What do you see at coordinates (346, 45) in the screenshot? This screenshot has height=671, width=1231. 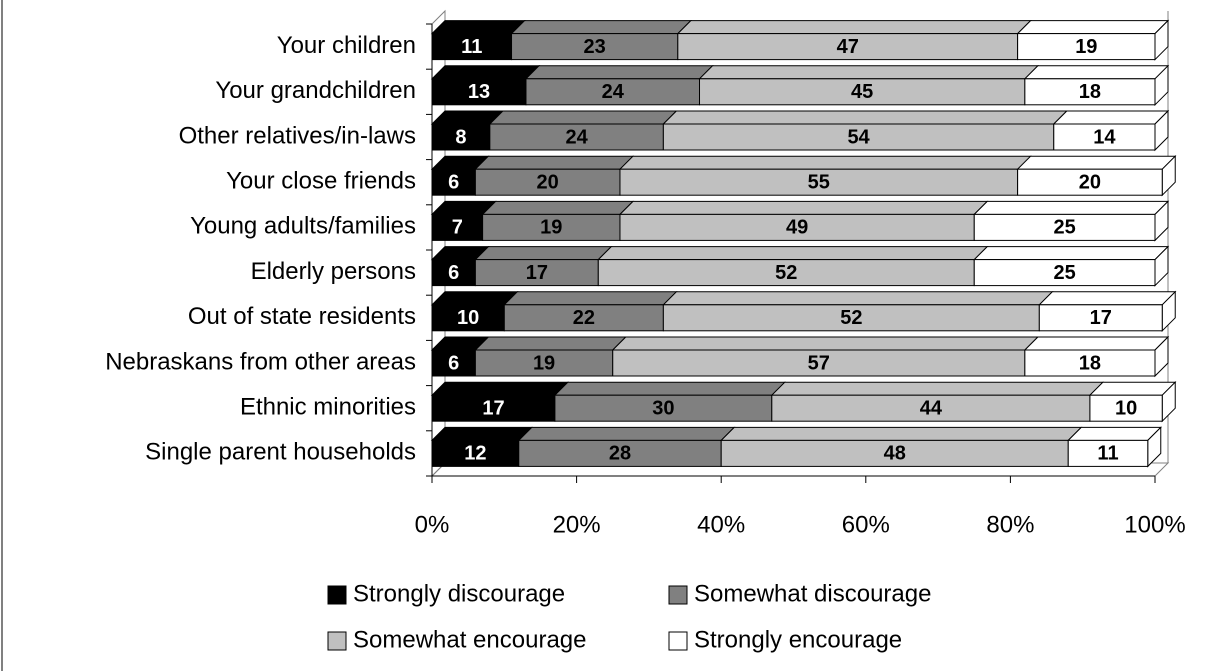 I see `y-tick-label: Your children` at bounding box center [346, 45].